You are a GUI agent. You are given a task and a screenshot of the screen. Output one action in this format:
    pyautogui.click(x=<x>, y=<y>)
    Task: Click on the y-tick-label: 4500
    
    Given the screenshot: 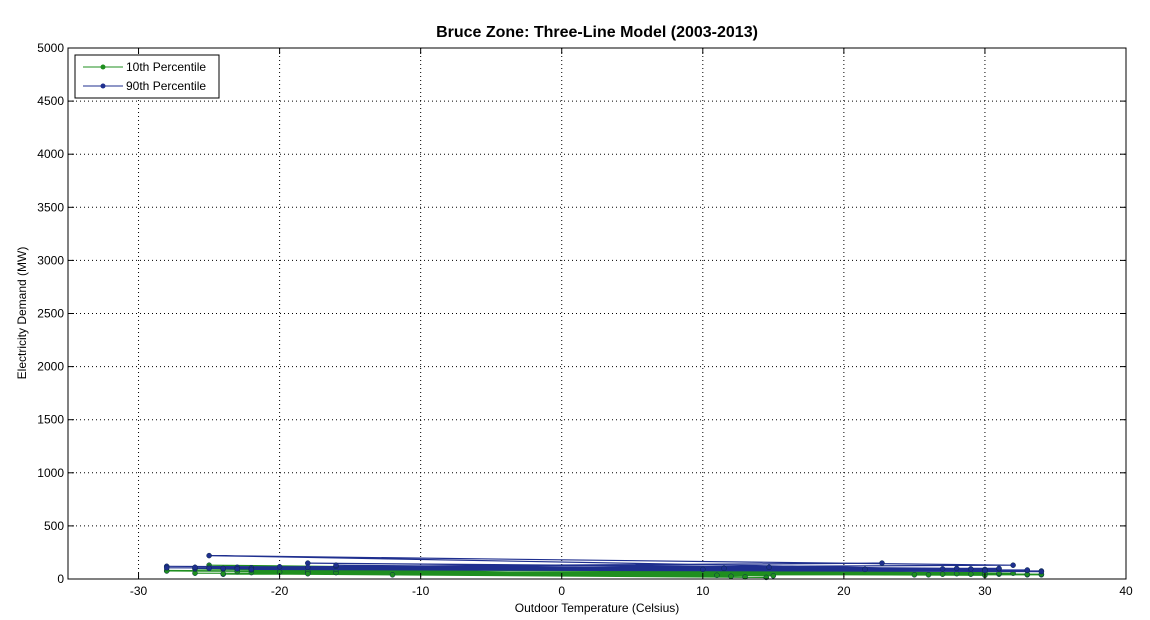 What is the action you would take?
    pyautogui.click(x=50, y=101)
    